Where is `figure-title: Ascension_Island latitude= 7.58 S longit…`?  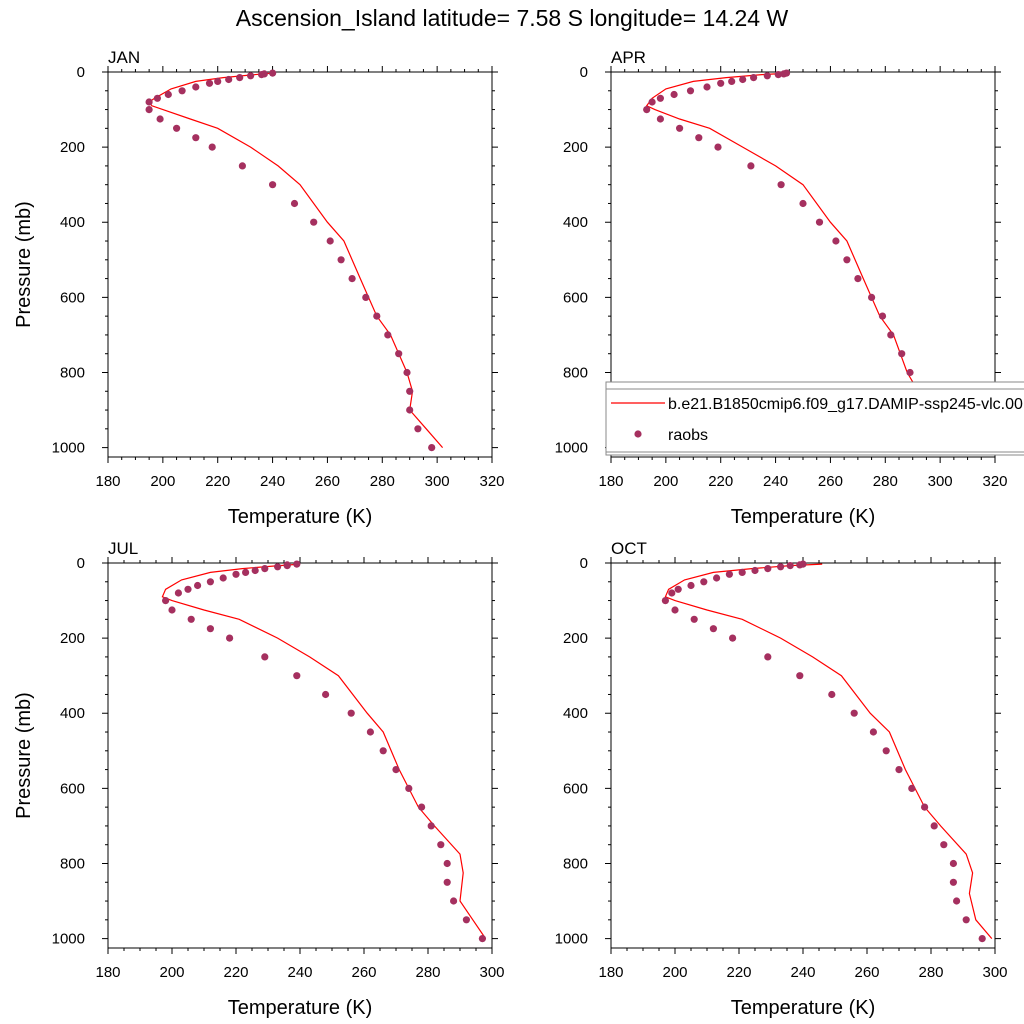 figure-title: Ascension_Island latitude= 7.58 S longit… is located at coordinates (512, 18).